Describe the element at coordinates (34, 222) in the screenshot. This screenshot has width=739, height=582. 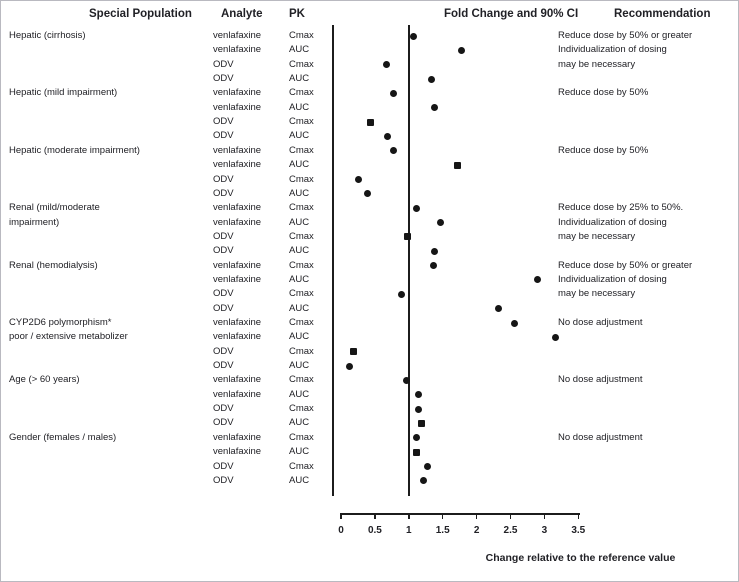
I see `row-population-label: impairment)` at that location.